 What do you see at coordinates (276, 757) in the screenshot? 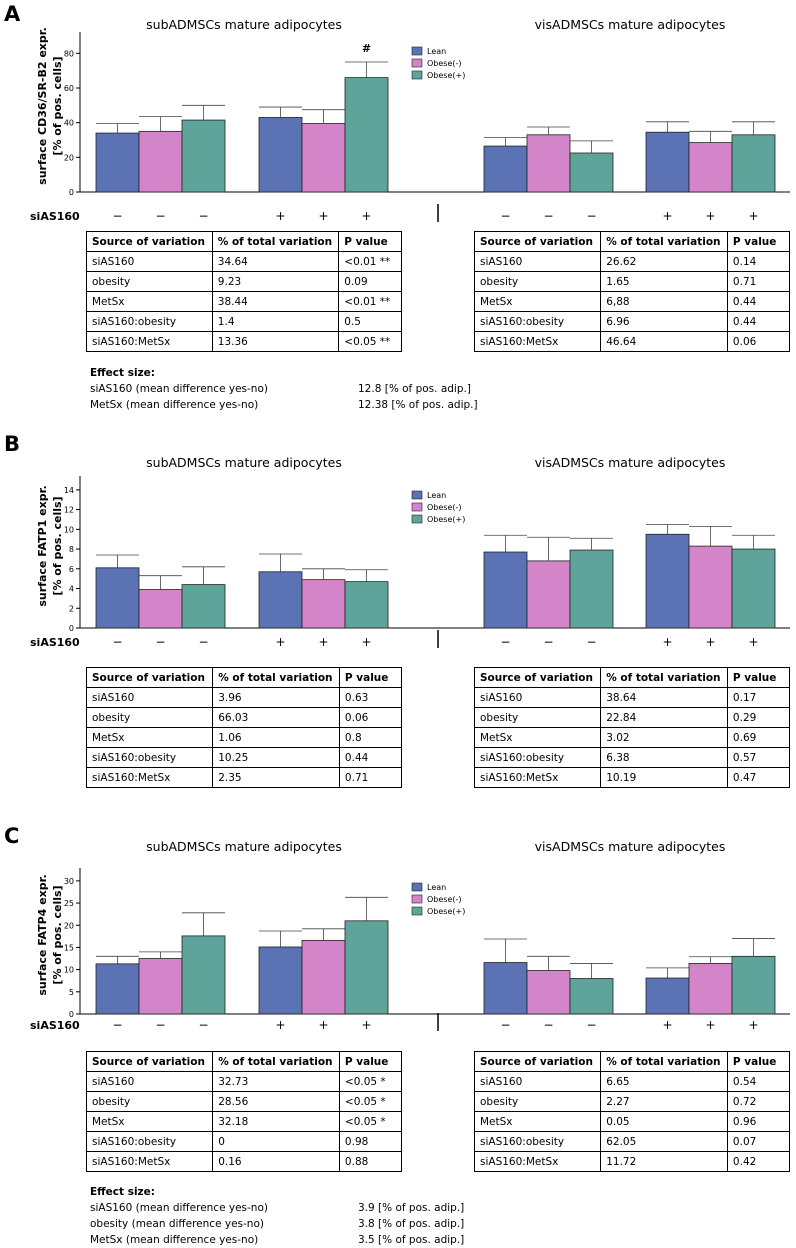
I see `table-cell: 10.25` at bounding box center [276, 757].